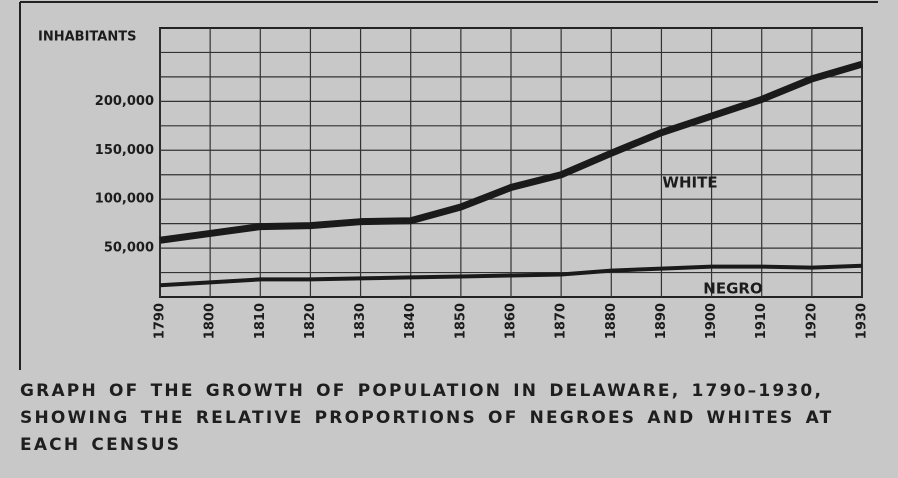 Image resolution: width=898 pixels, height=478 pixels. I want to click on y-axis-label: INHABITANTS, so click(87, 37).